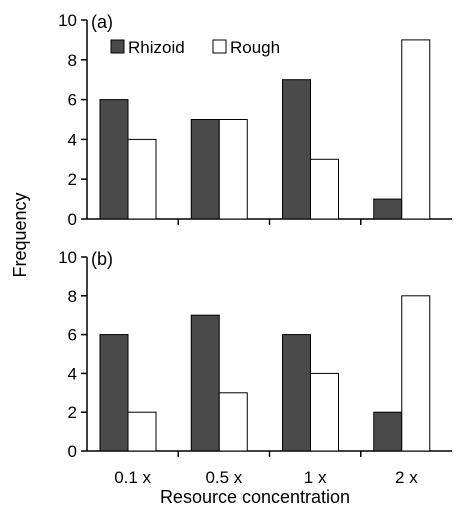 Image resolution: width=463 pixels, height=510 pixels. I want to click on x-tick-label: 0.5 x, so click(223, 477).